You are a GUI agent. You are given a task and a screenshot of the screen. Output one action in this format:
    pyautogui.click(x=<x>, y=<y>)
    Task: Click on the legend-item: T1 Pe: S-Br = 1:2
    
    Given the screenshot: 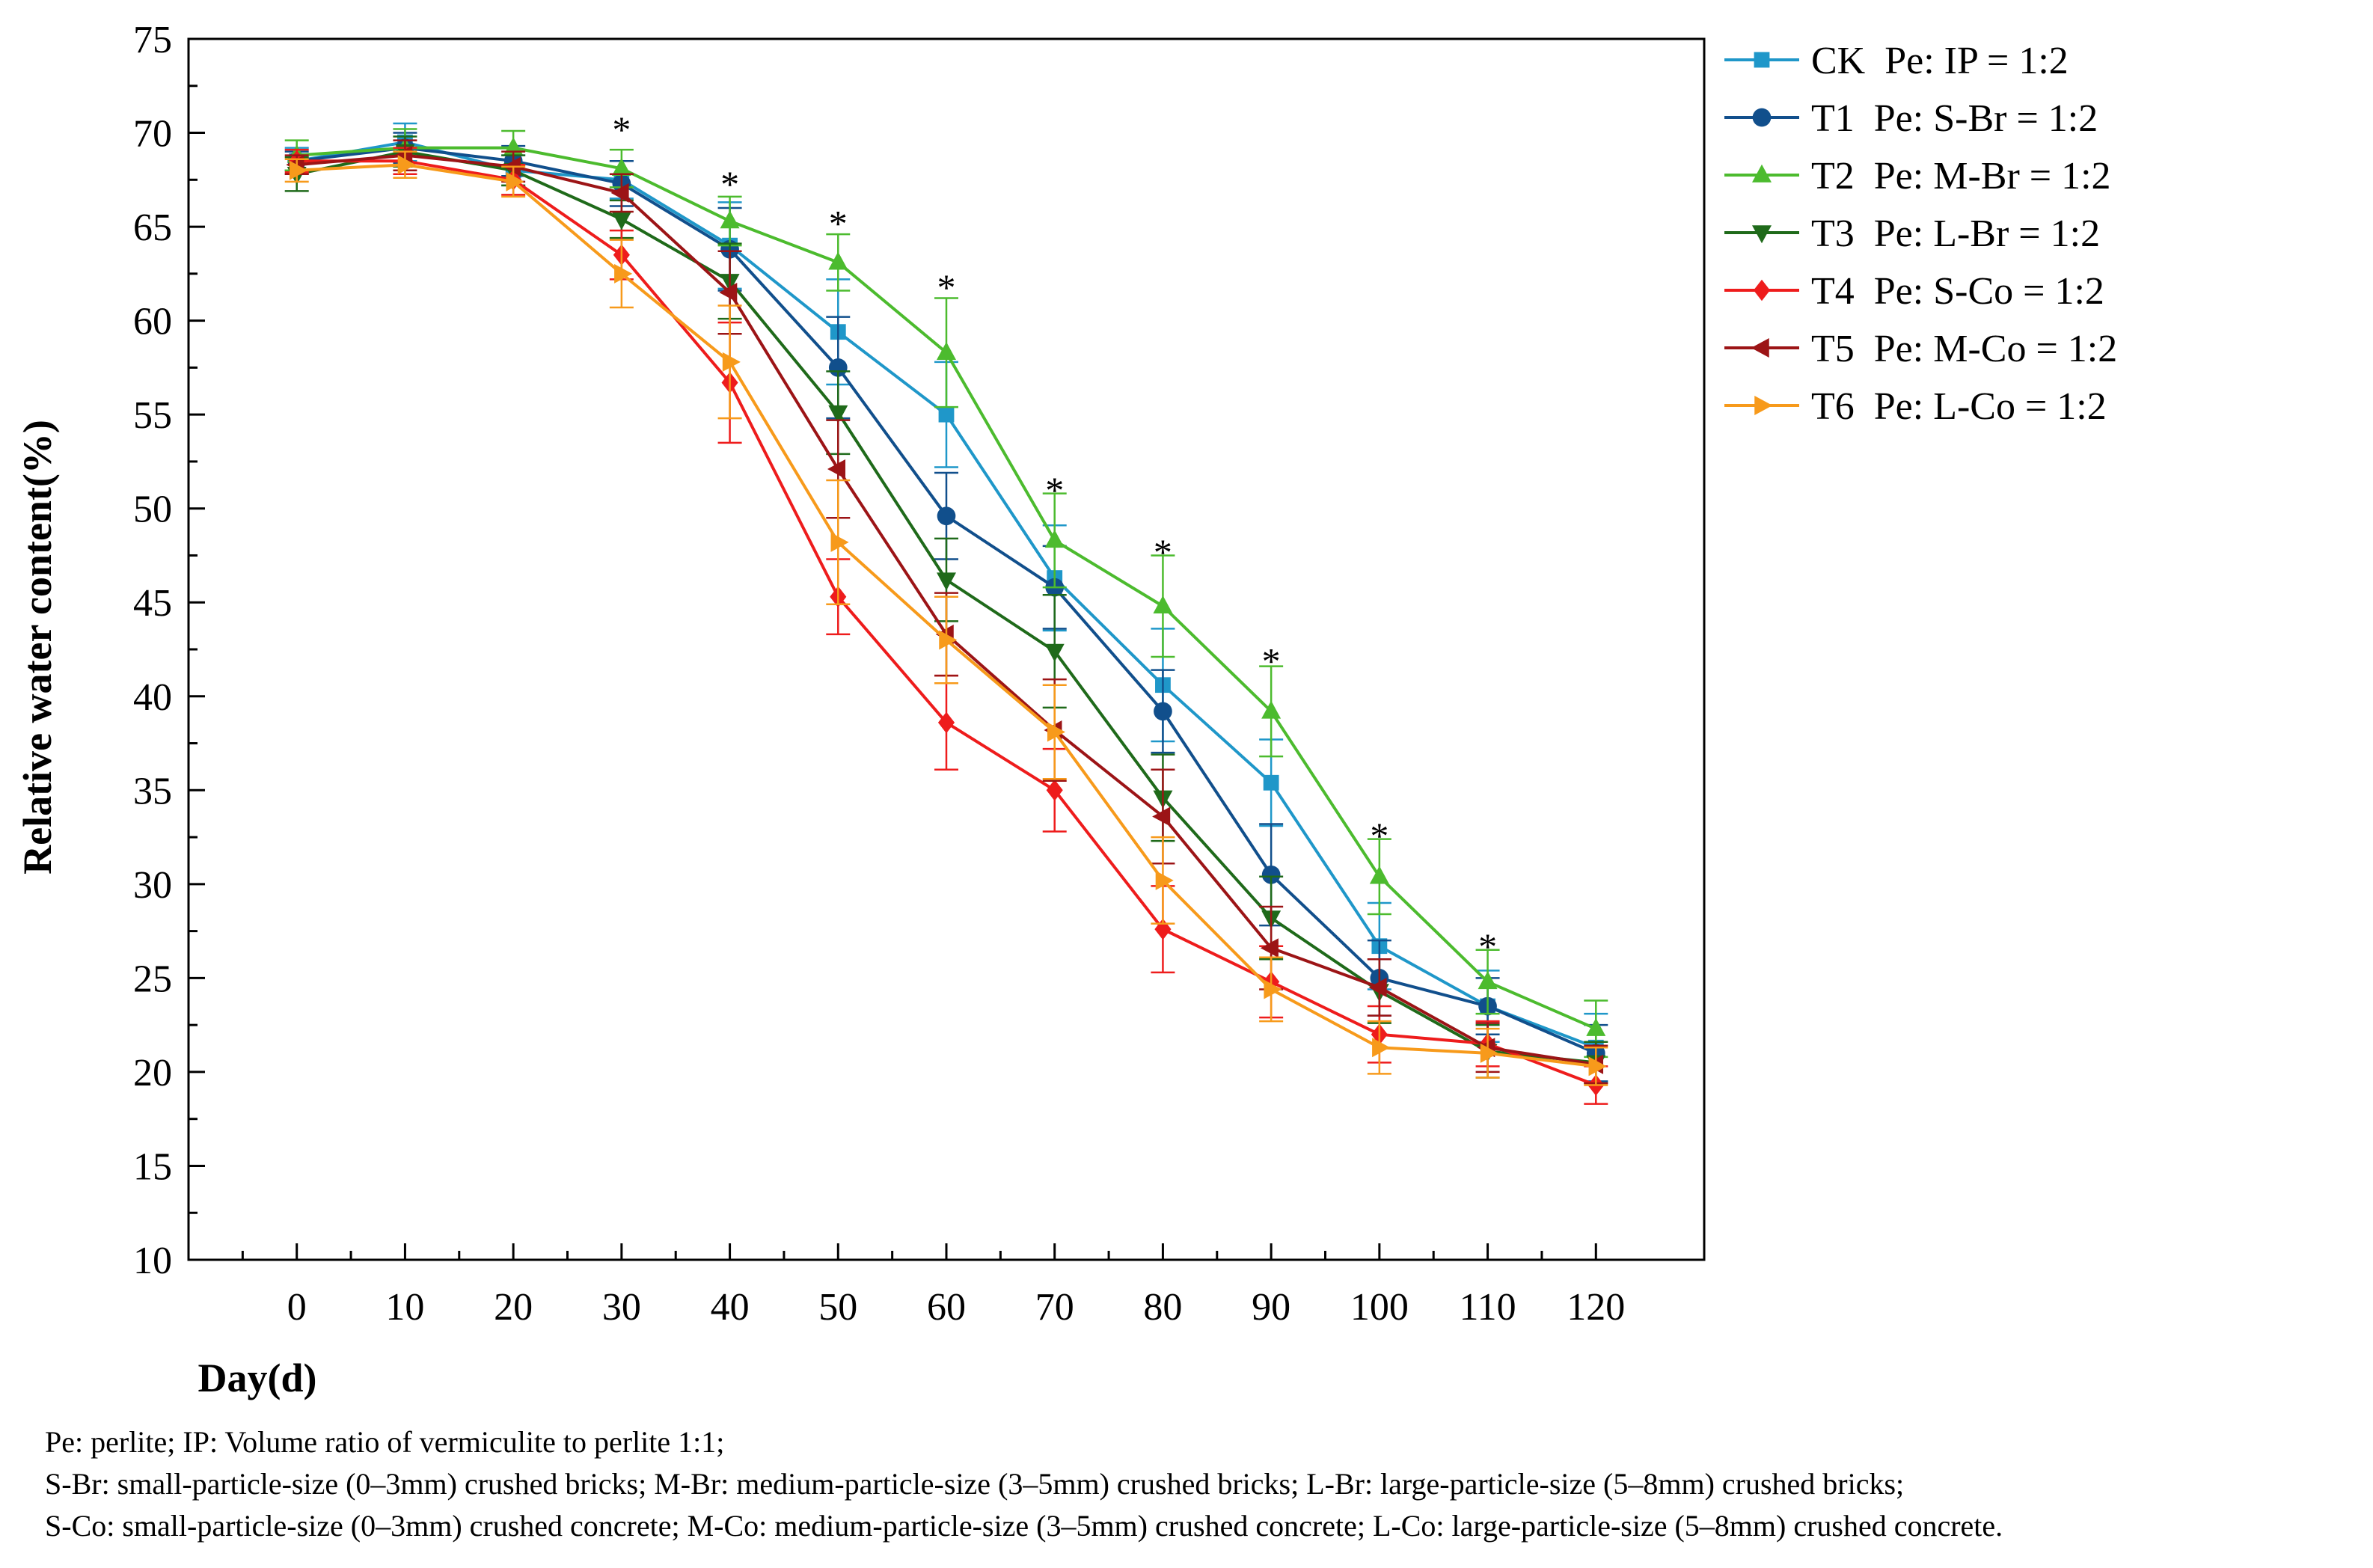 What is the action you would take?
    pyautogui.click(x=1911, y=118)
    